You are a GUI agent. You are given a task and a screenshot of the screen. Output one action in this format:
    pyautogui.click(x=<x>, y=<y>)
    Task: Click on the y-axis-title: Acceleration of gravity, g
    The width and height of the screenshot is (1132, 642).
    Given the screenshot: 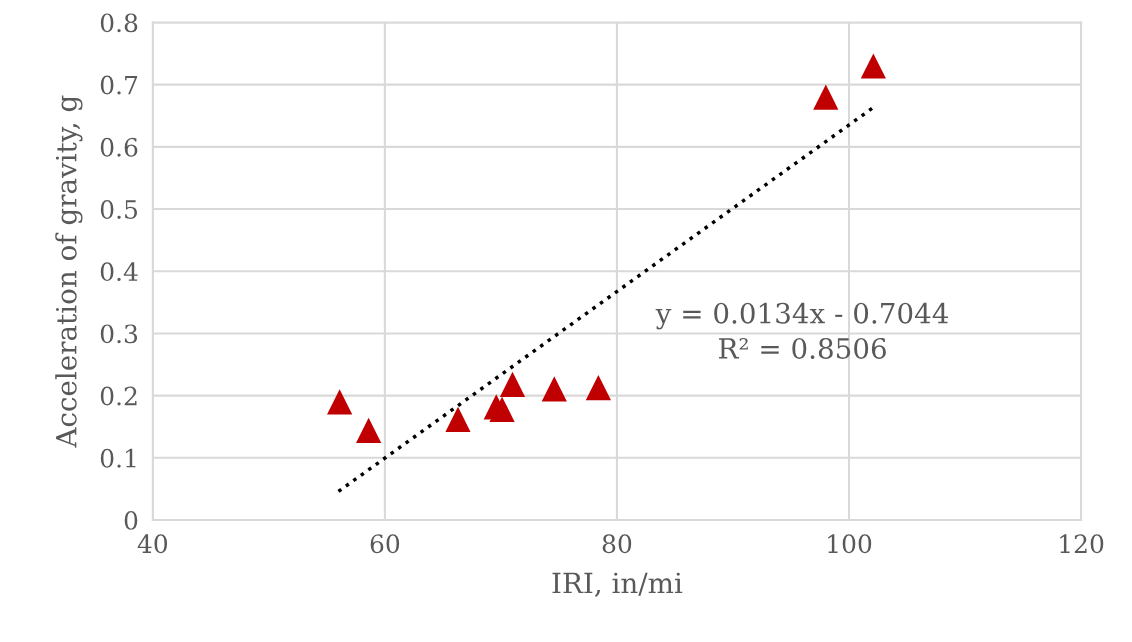 What is the action you would take?
    pyautogui.click(x=69, y=271)
    